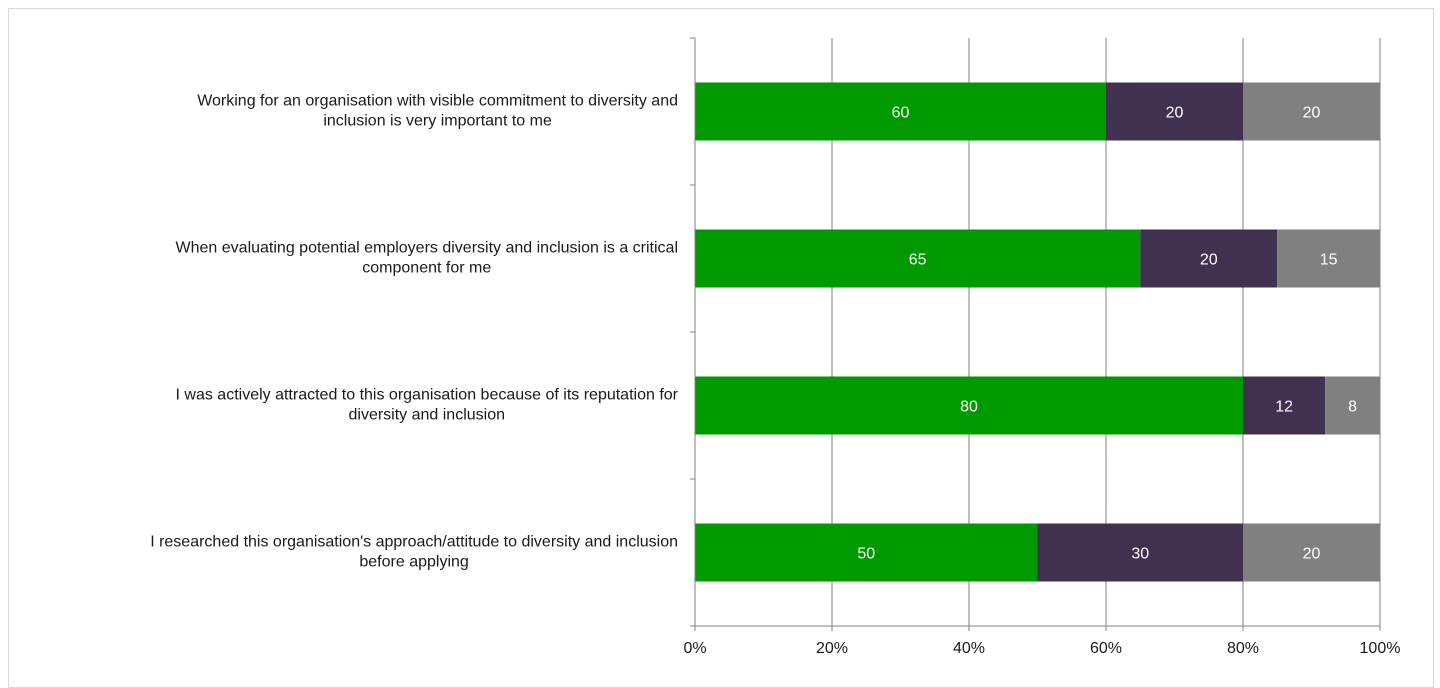 This screenshot has height=688, width=1440. Describe the element at coordinates (1380, 648) in the screenshot. I see `x-tick-label: 100%` at that location.